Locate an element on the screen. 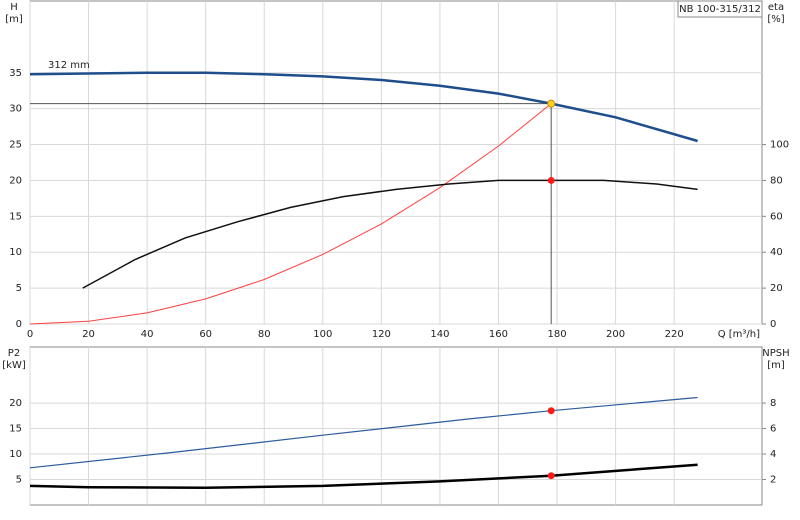  x-tick-label: 200 is located at coordinates (615, 334).